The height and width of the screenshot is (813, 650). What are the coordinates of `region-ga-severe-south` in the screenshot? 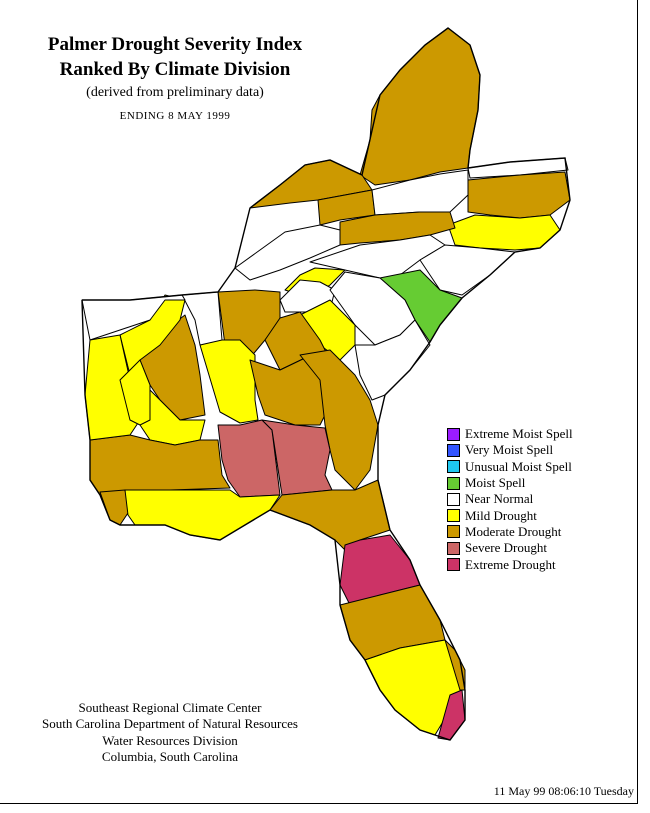 It's located at (297, 457).